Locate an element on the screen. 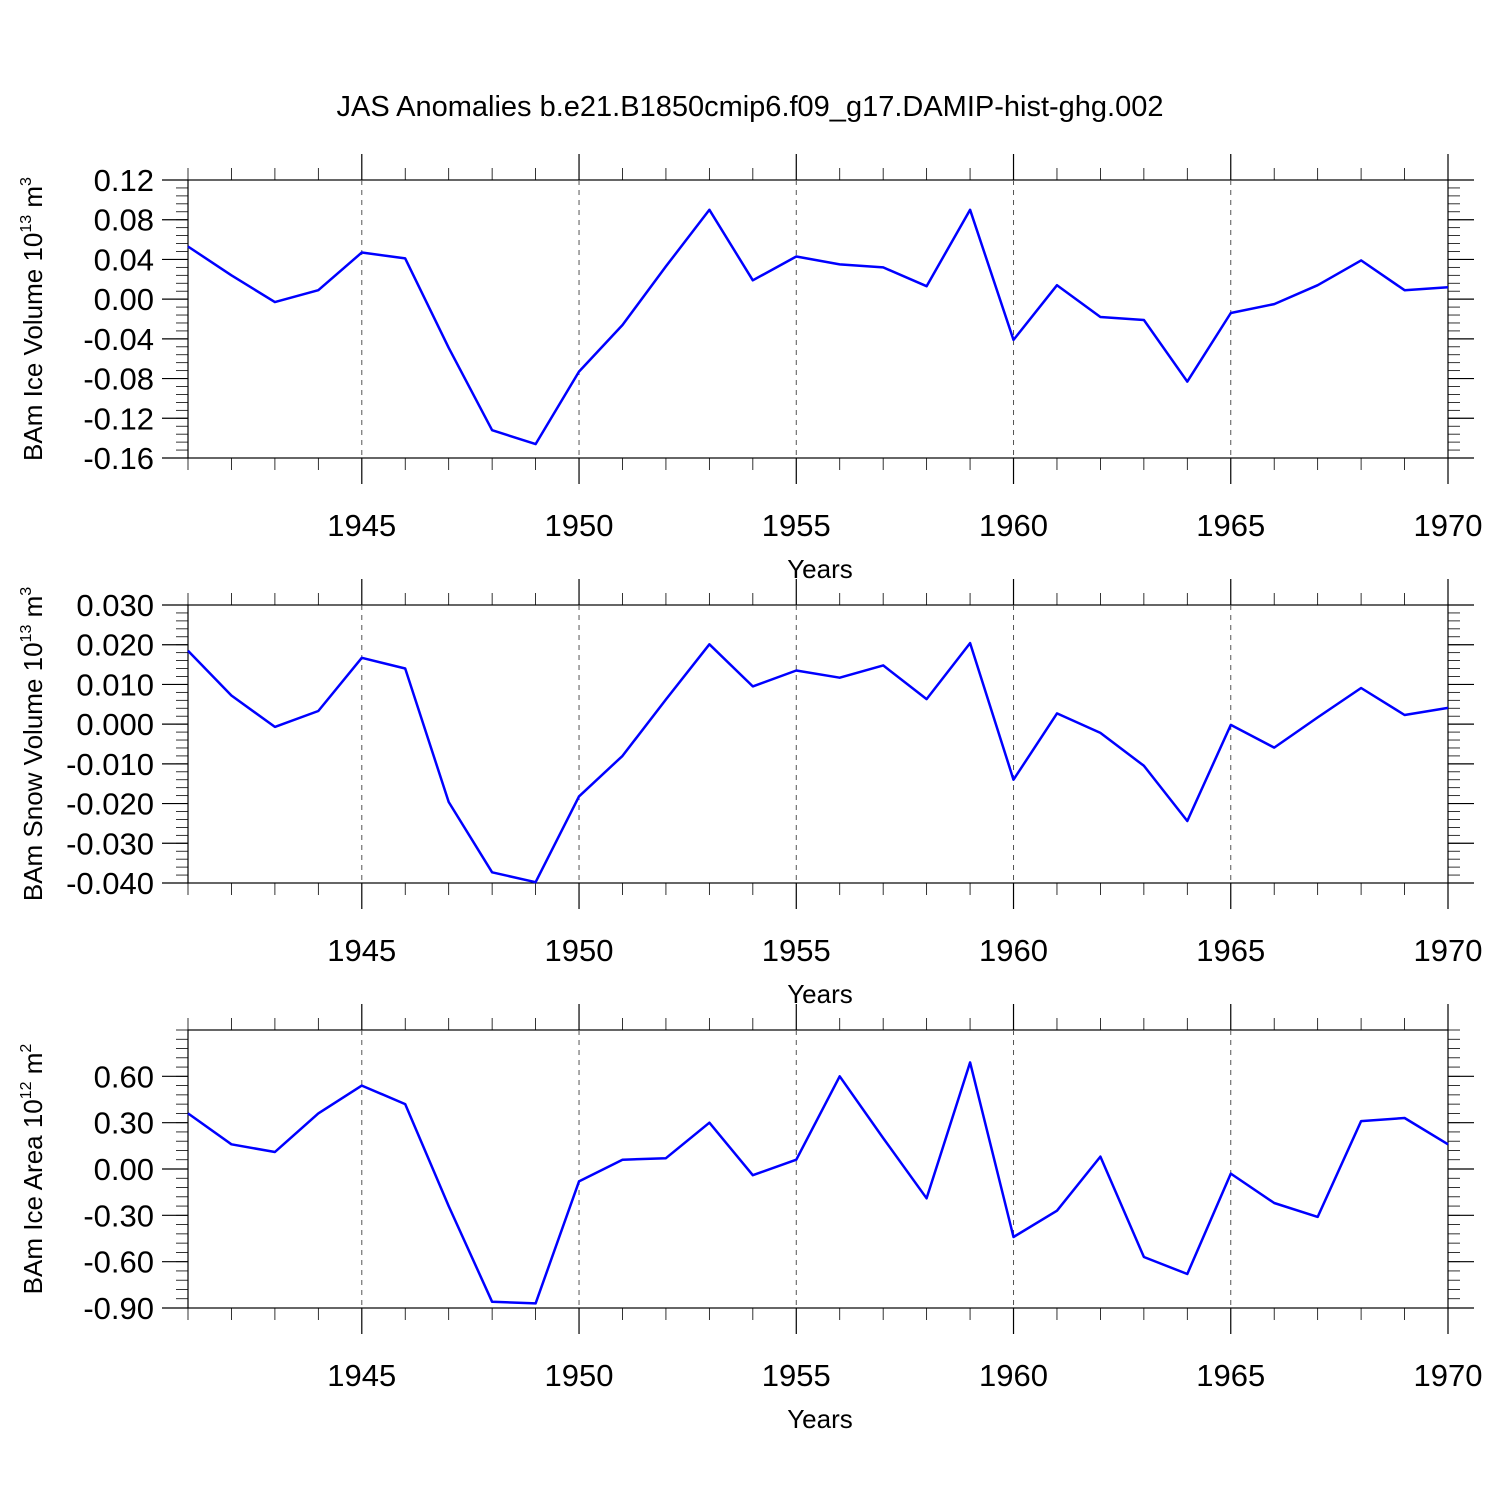 The height and width of the screenshot is (1500, 1500). y-tick-label: 0.12 is located at coordinates (124, 180).